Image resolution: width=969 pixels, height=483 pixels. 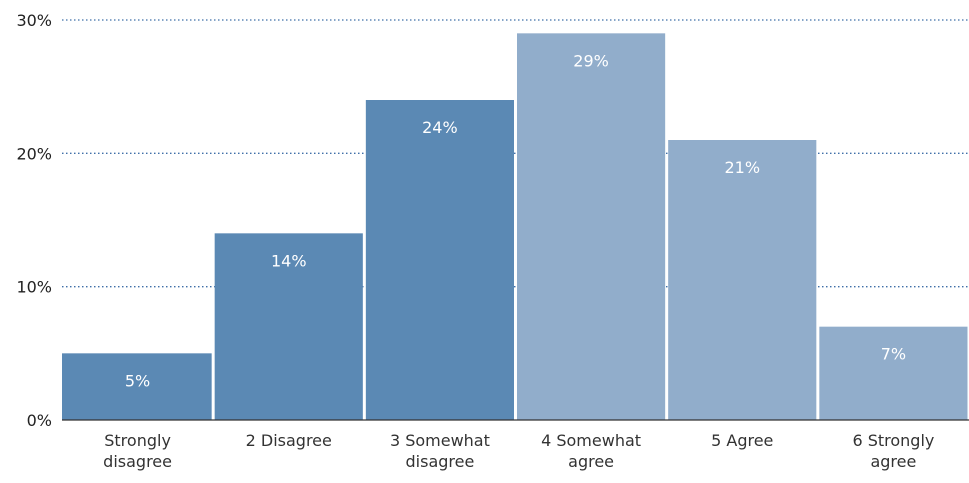 I want to click on y-tick-label: 20%, so click(x=34, y=153).